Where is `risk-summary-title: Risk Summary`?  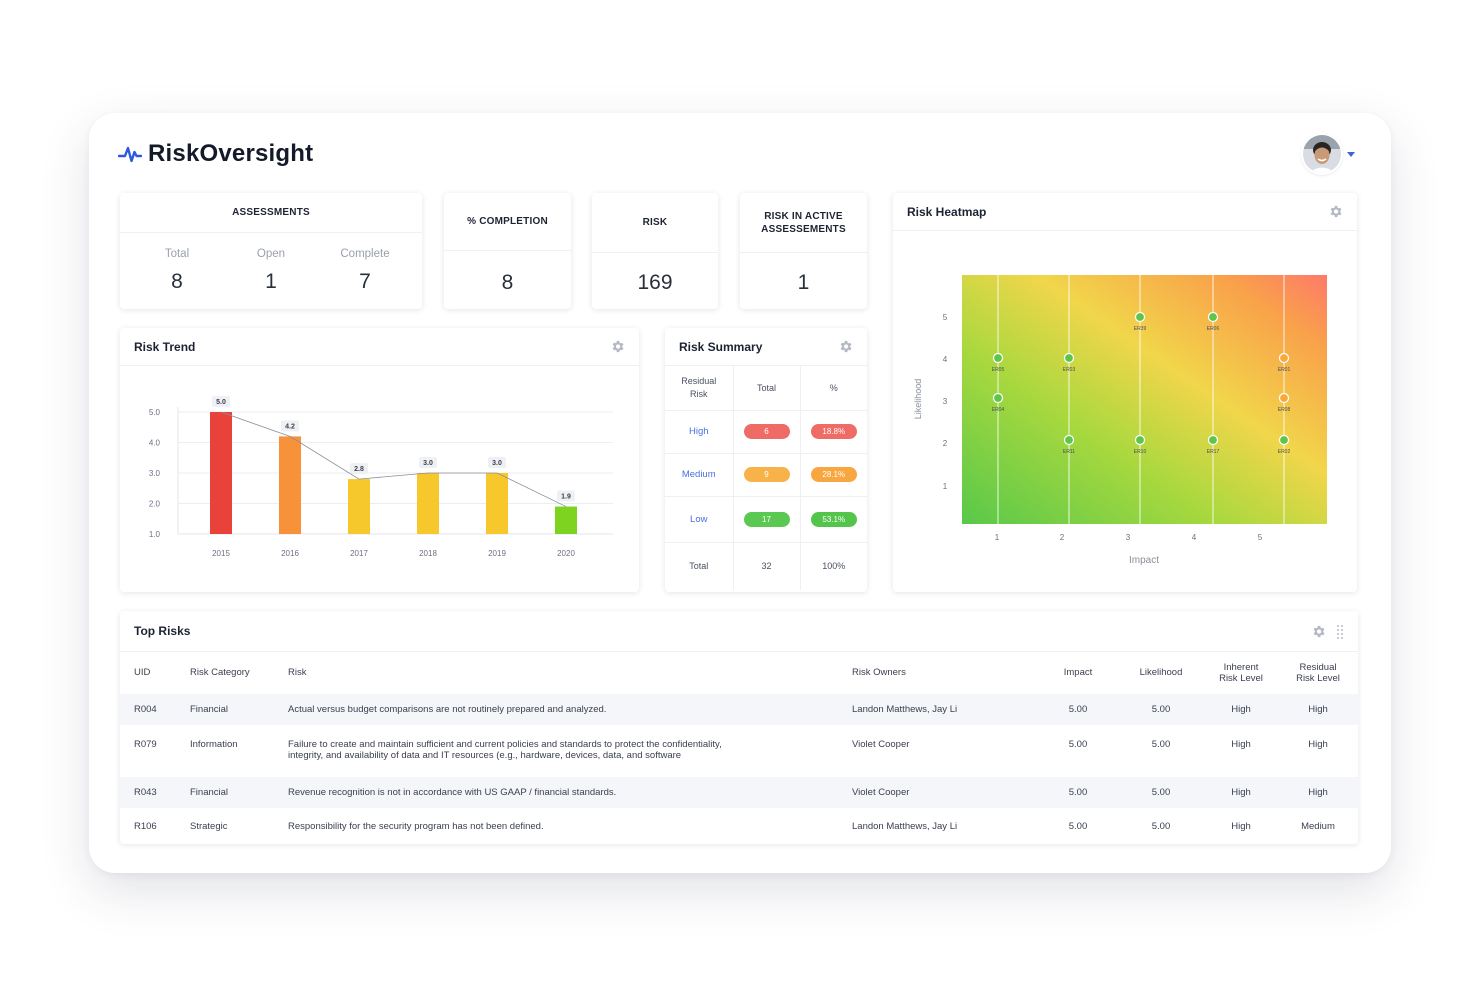
risk-summary-title: Risk Summary is located at coordinates (721, 346).